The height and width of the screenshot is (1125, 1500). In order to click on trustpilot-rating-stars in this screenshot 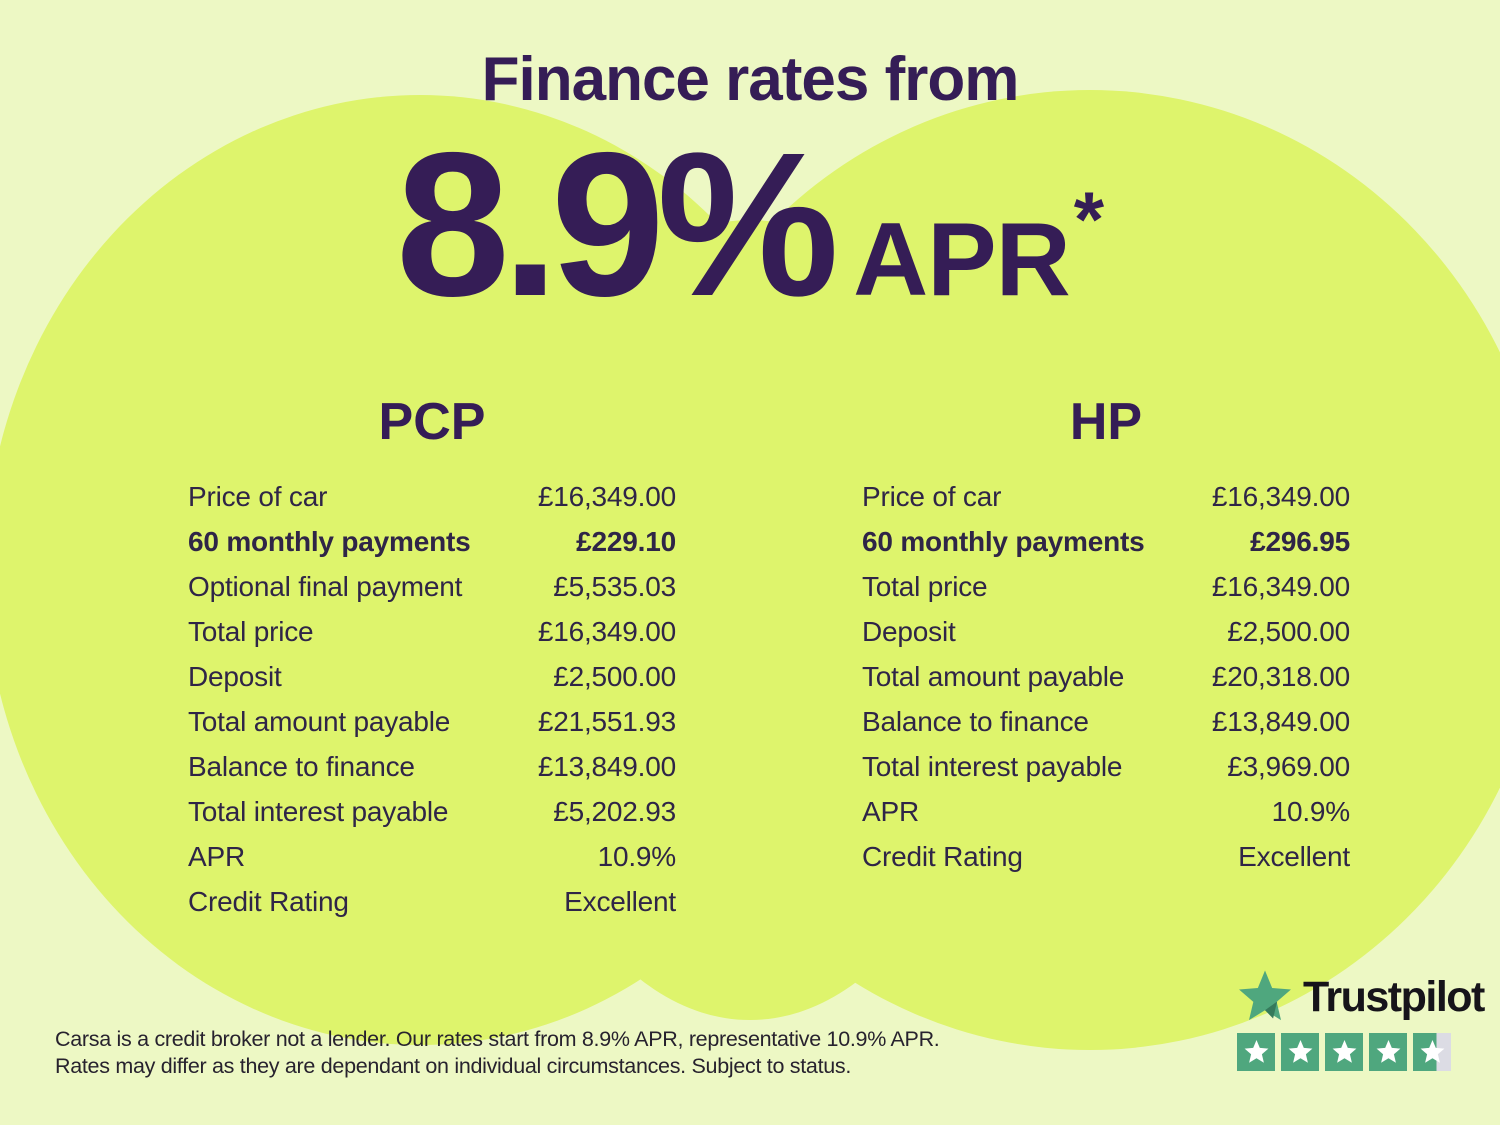, I will do `click(1360, 1052)`.